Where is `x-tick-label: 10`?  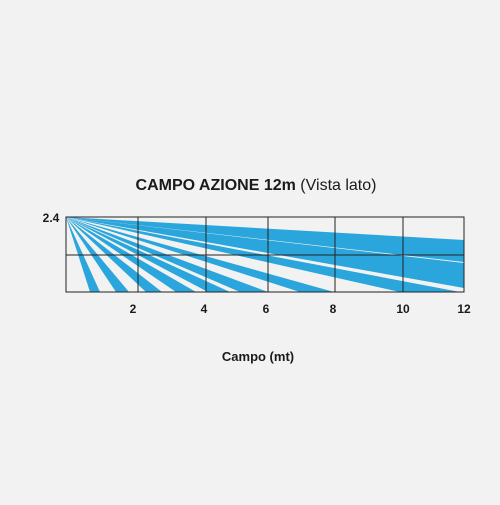
x-tick-label: 10 is located at coordinates (403, 309).